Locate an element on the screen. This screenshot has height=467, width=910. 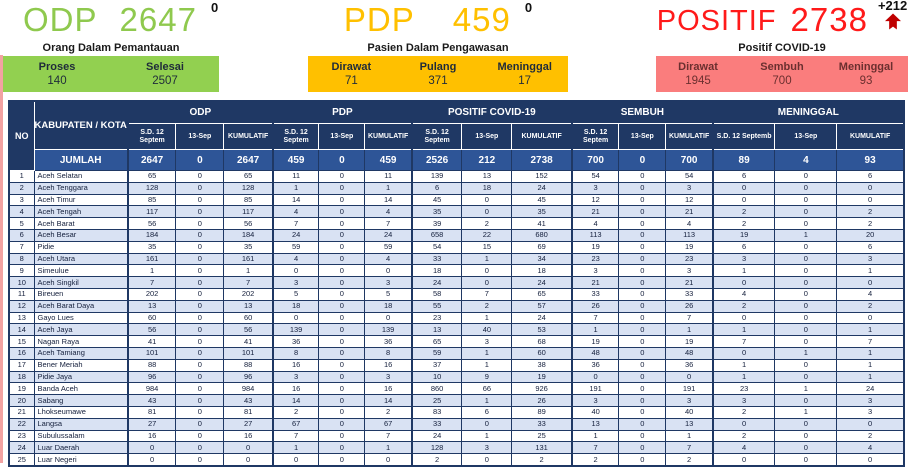
row-value: 18 is located at coordinates (295, 306).